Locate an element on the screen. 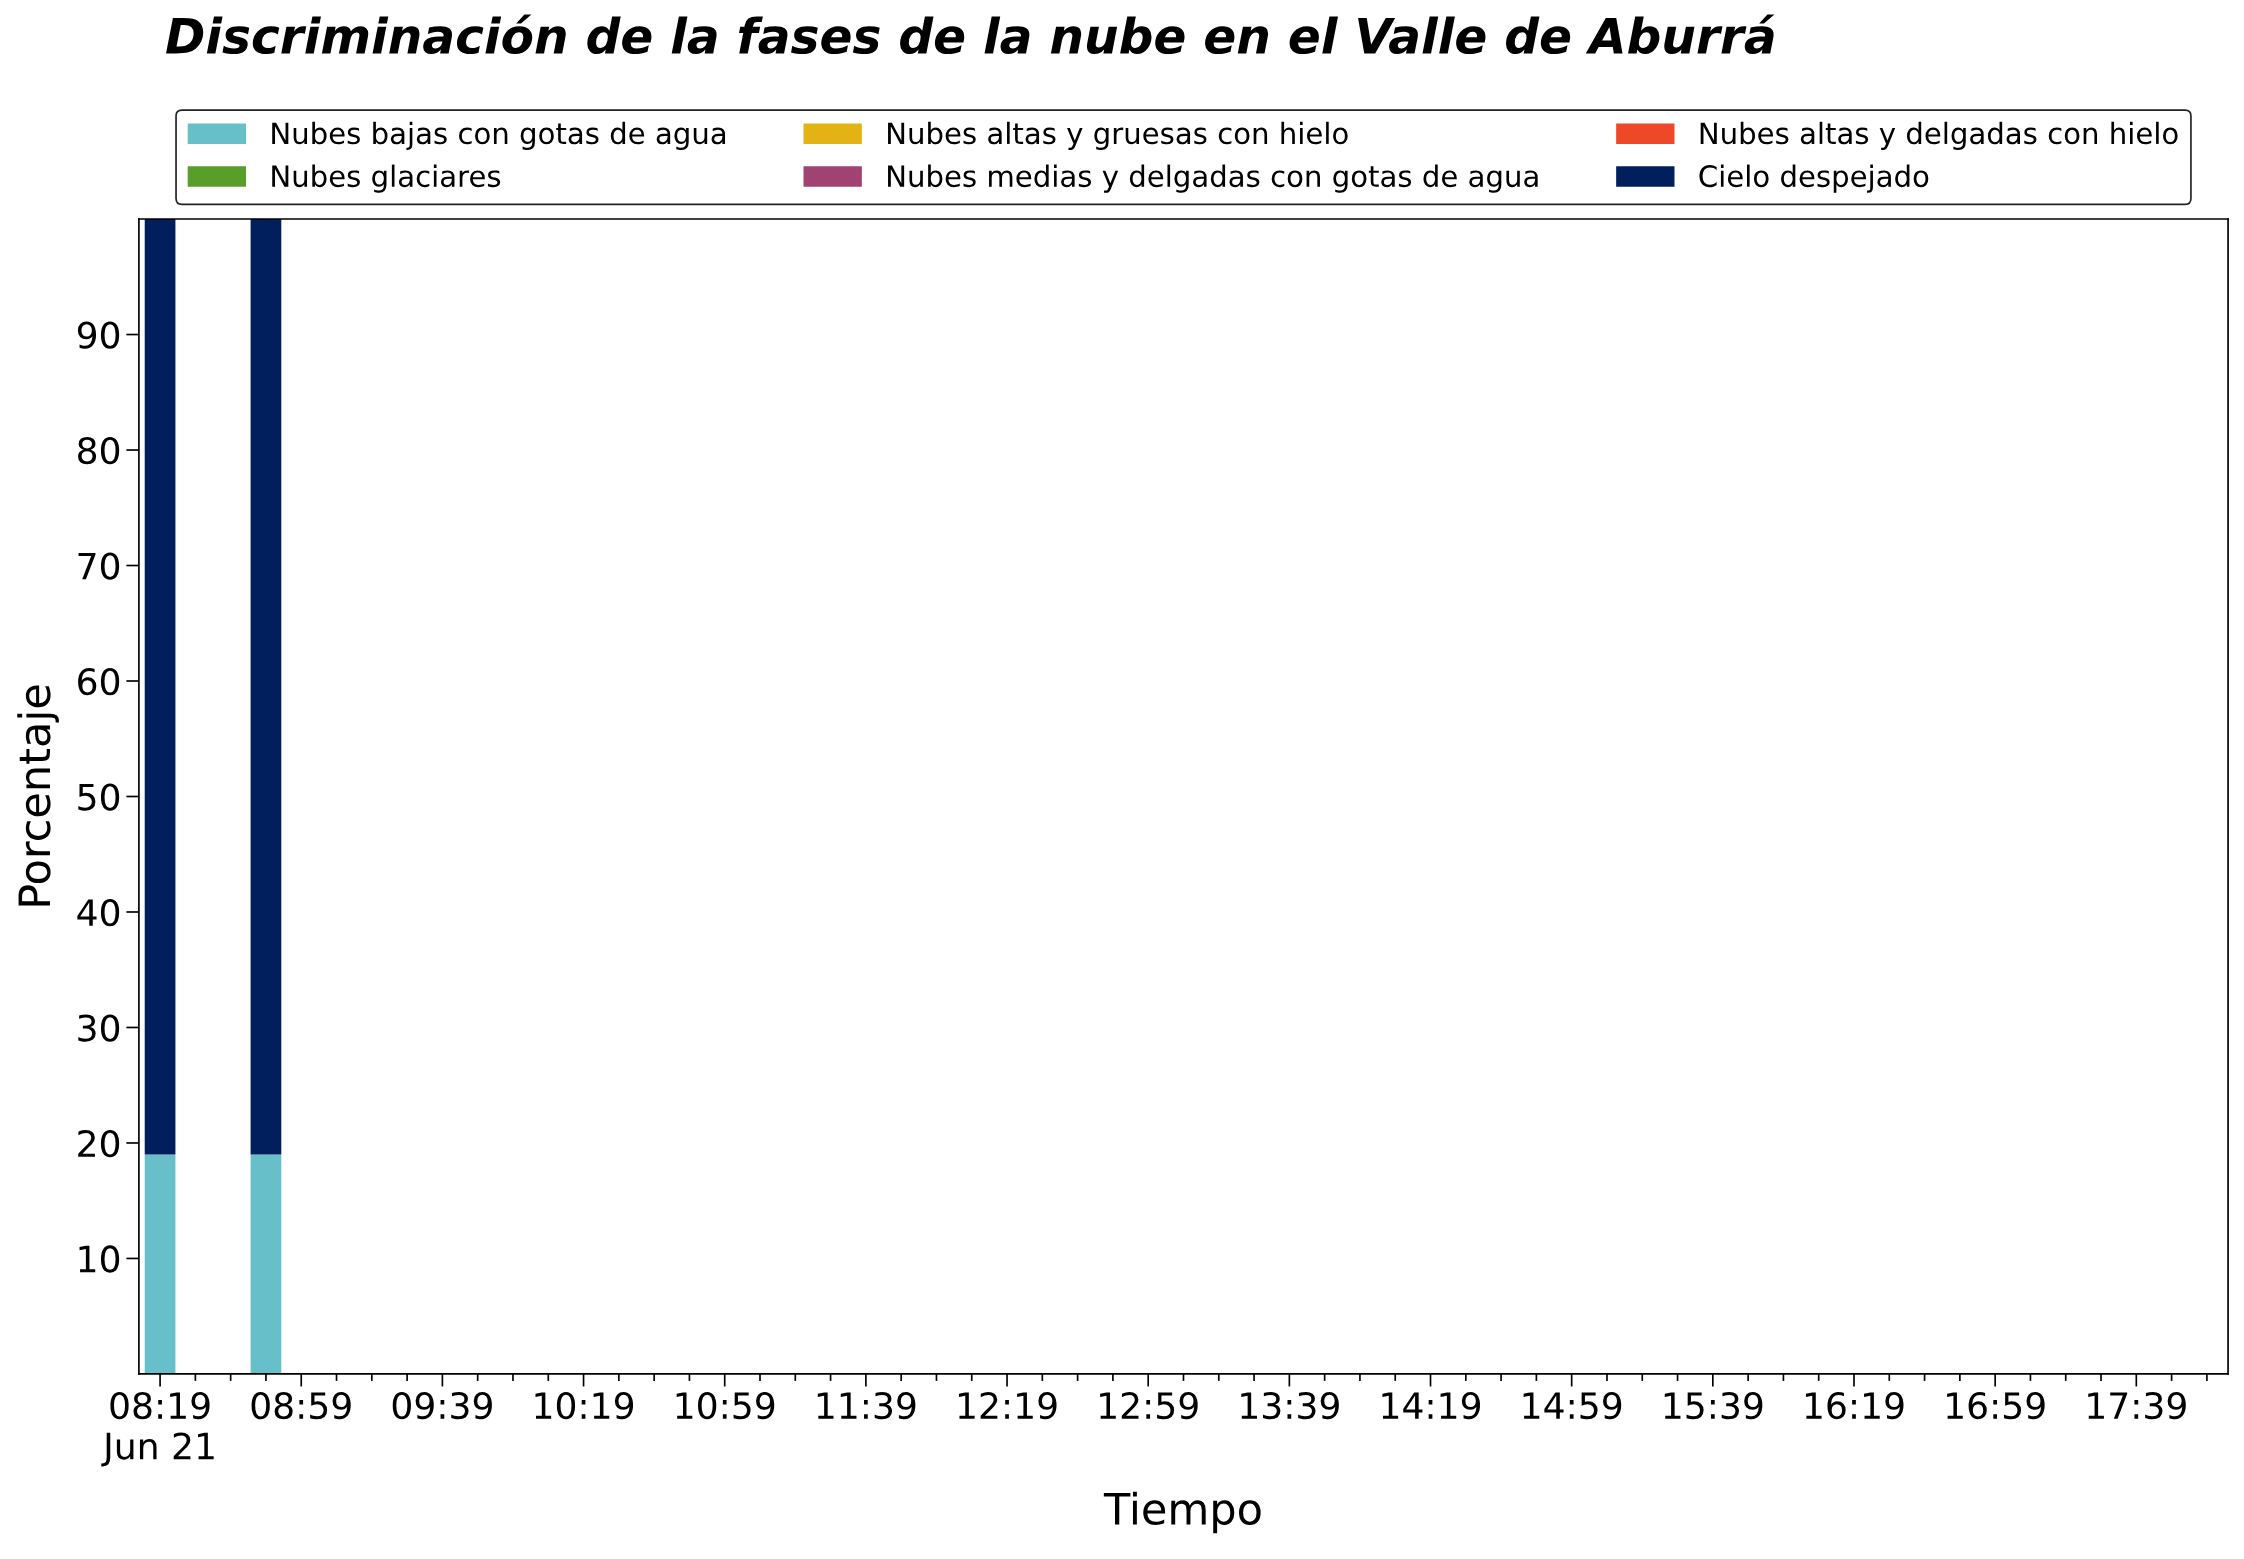  y-tick-label: 10 is located at coordinates (99, 1259).